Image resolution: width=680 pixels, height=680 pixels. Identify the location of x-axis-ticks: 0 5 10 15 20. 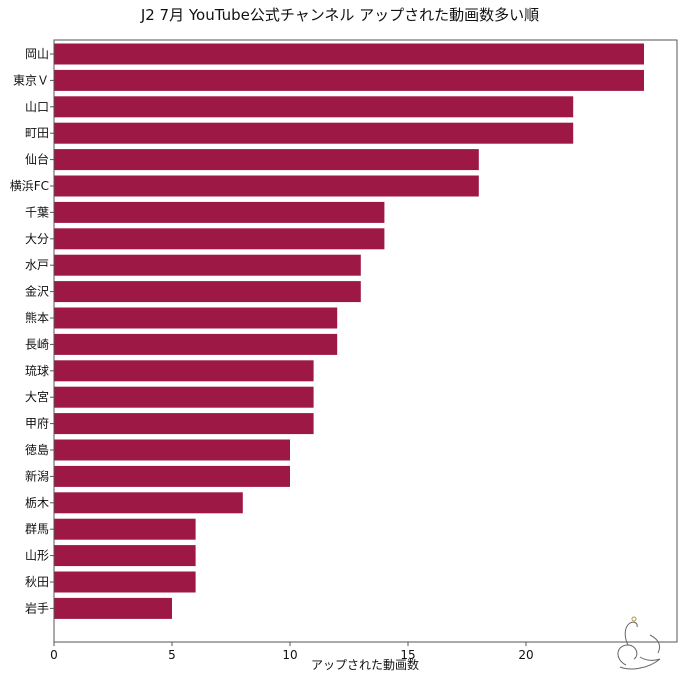
(292, 652).